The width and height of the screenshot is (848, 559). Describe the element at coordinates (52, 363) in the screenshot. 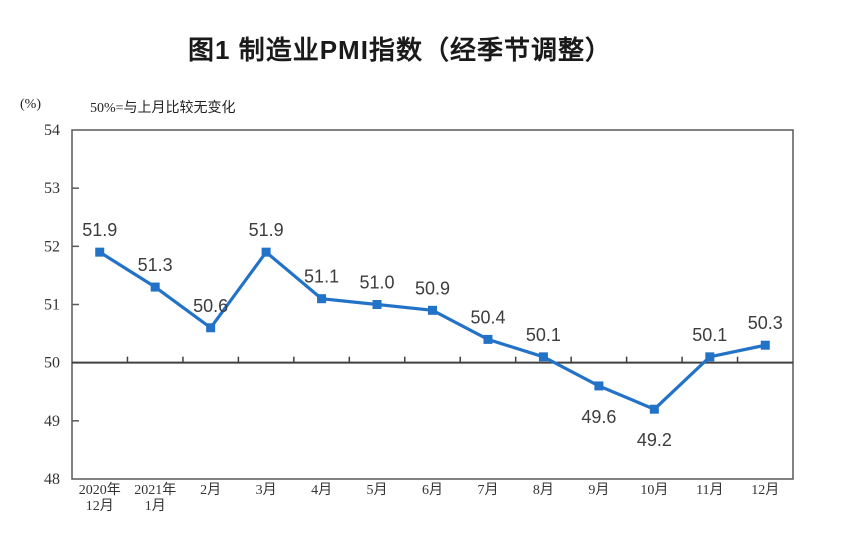

I see `y-axis-tick-label: 50` at that location.